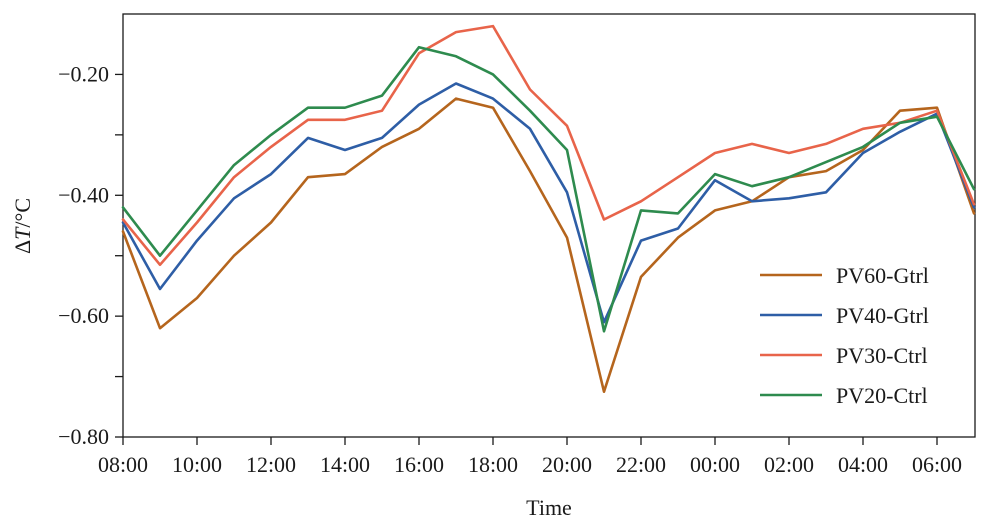  I want to click on x-tick-label: 06:00, so click(937, 464).